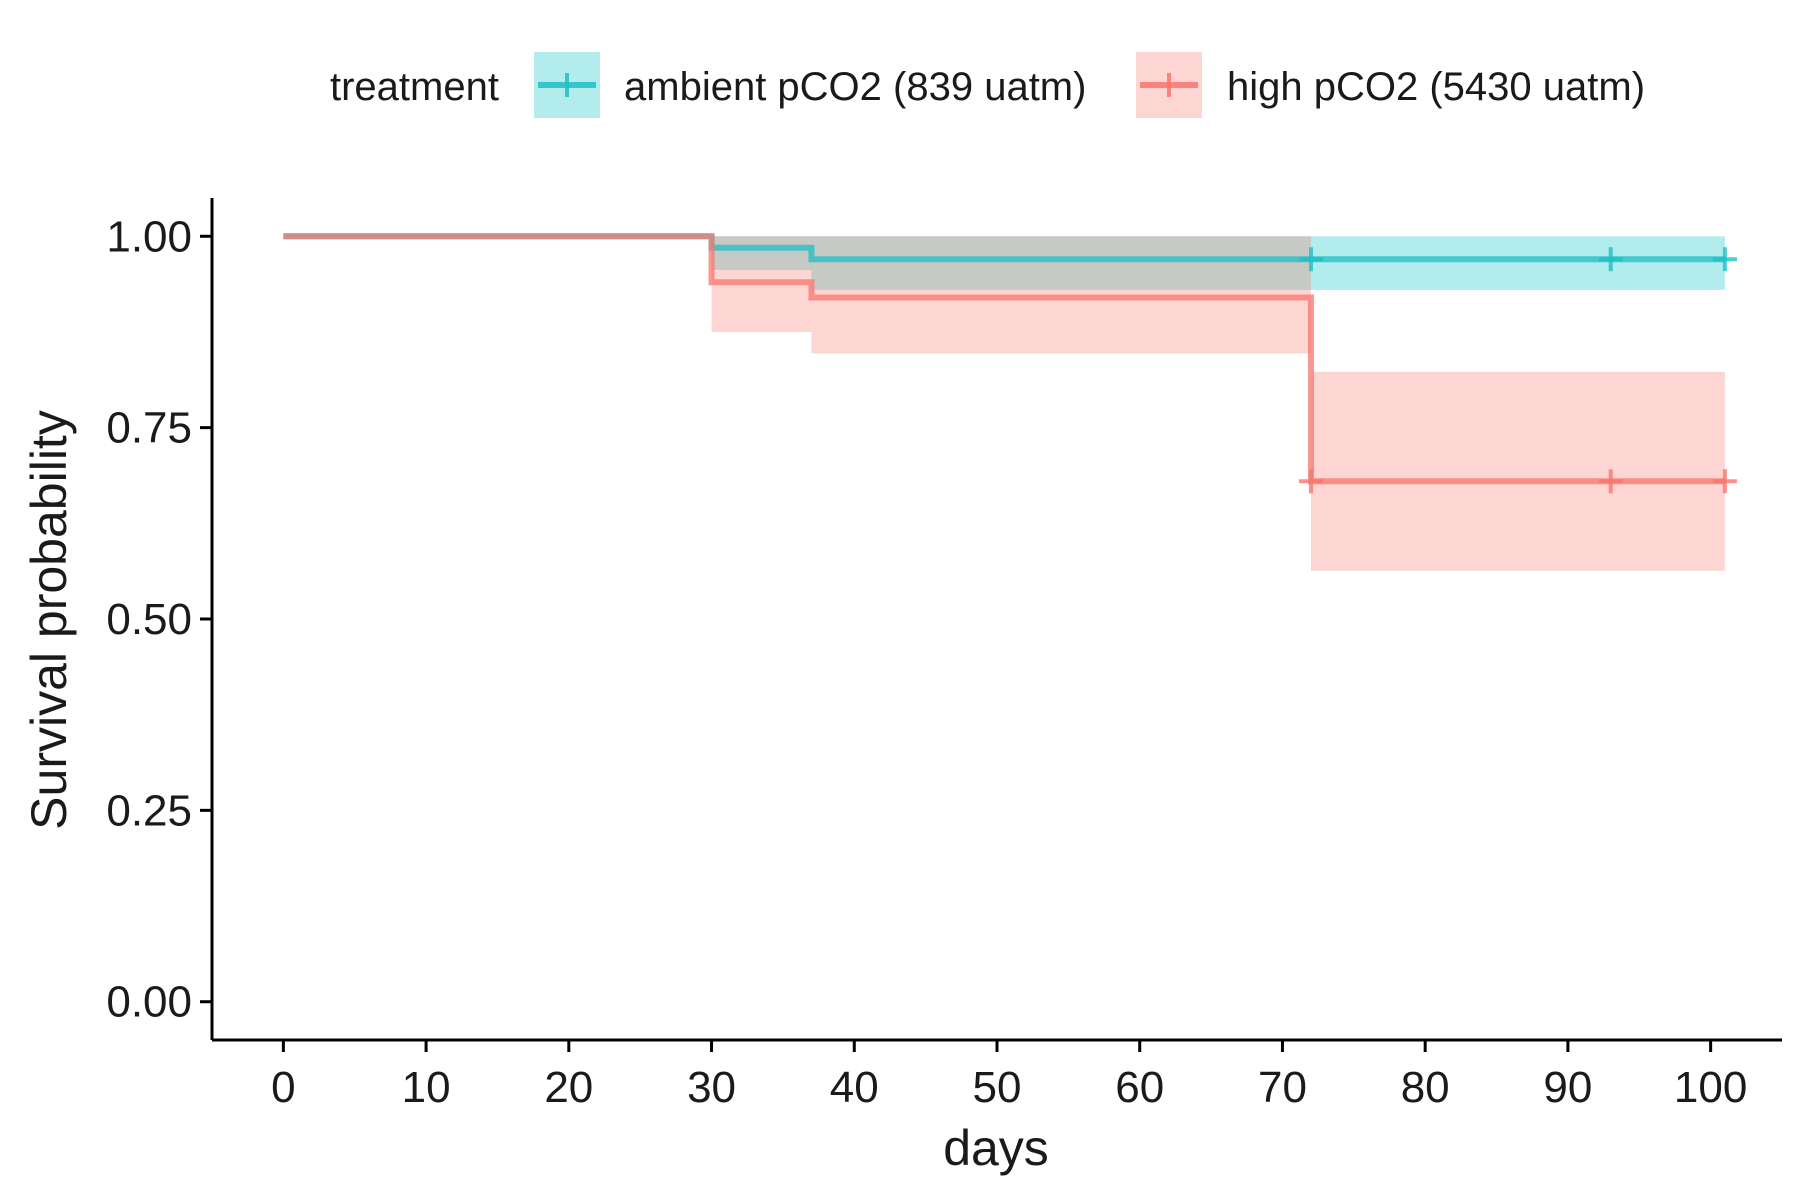  I want to click on x-axis-title: days, so click(996, 1148).